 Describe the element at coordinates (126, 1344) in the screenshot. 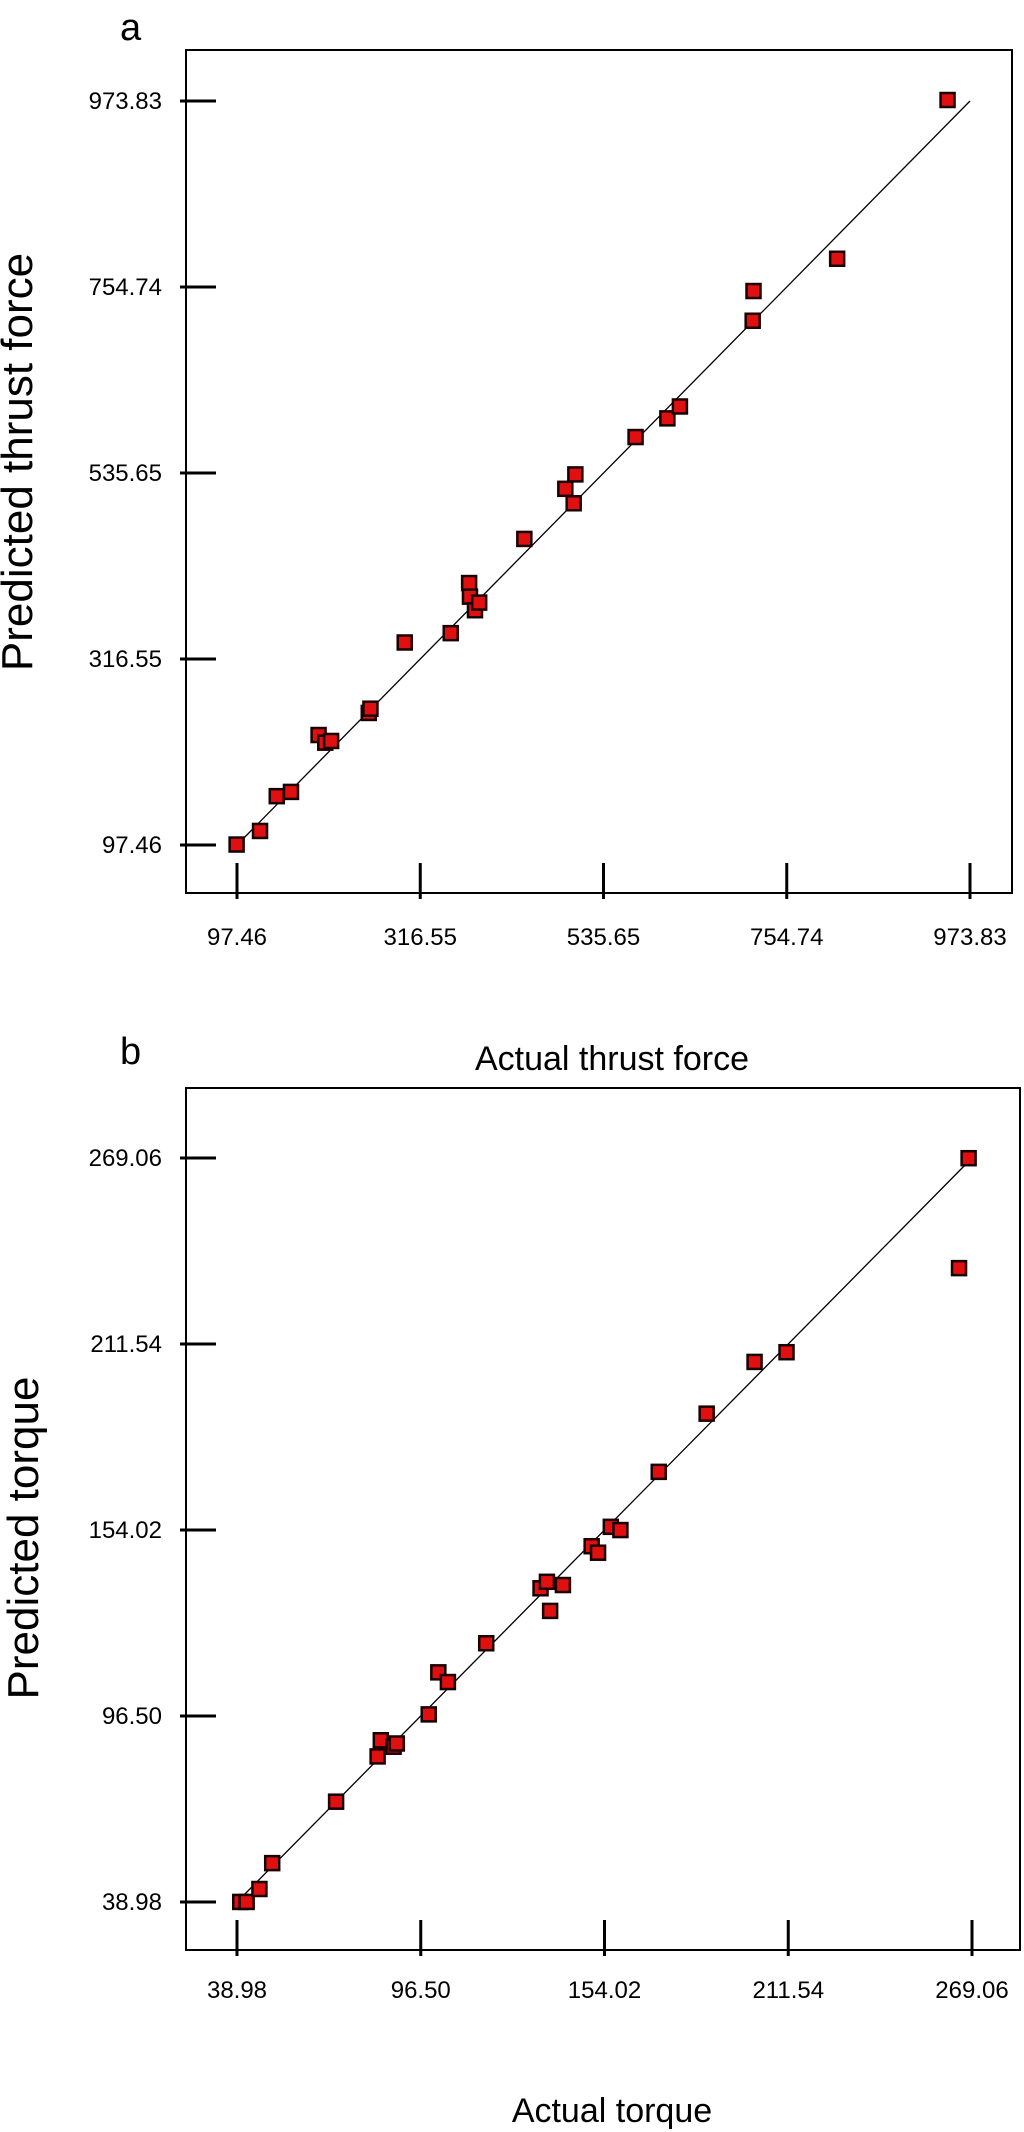

I see `panel-b-y-tick-label: 211.54` at that location.